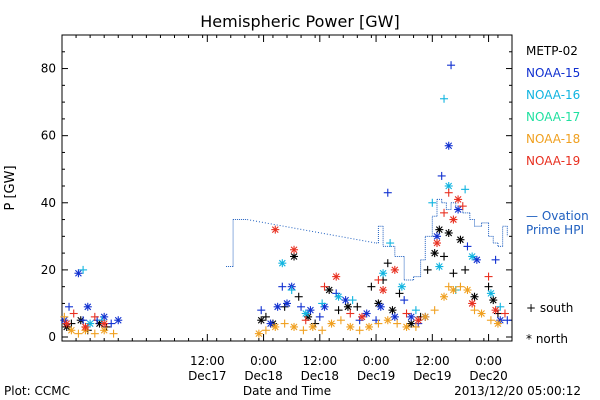 The width and height of the screenshot is (600, 400). Describe the element at coordinates (553, 117) in the screenshot. I see `legend-item-noaa-17: NOAA-17` at that location.